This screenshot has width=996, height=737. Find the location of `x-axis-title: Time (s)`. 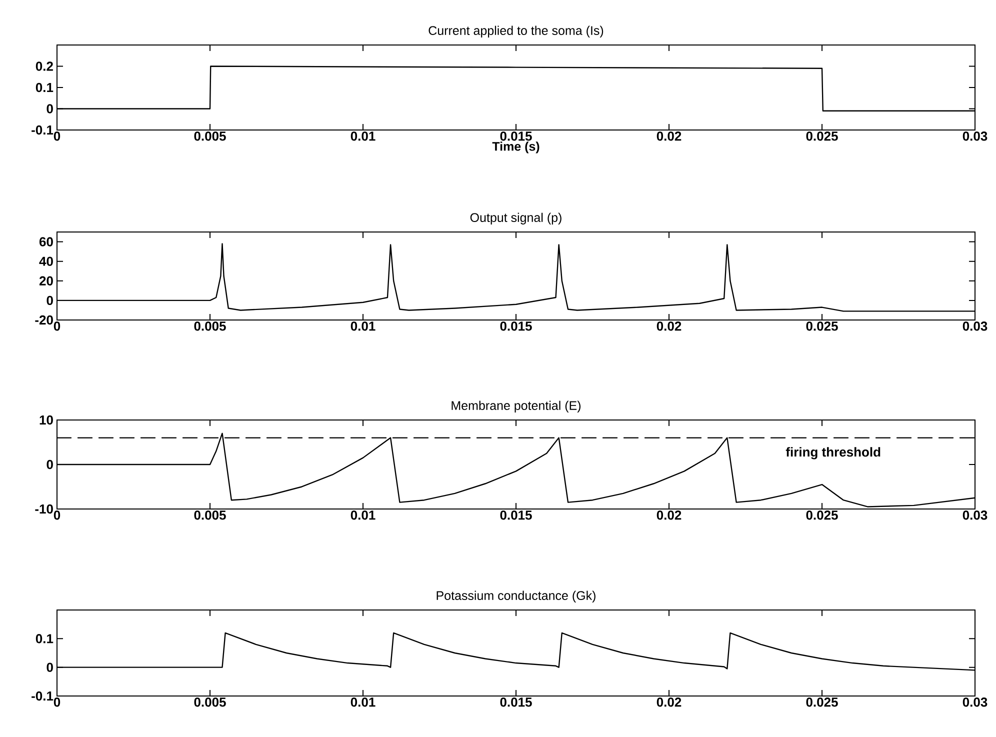

x-axis-title: Time (s) is located at coordinates (516, 148).